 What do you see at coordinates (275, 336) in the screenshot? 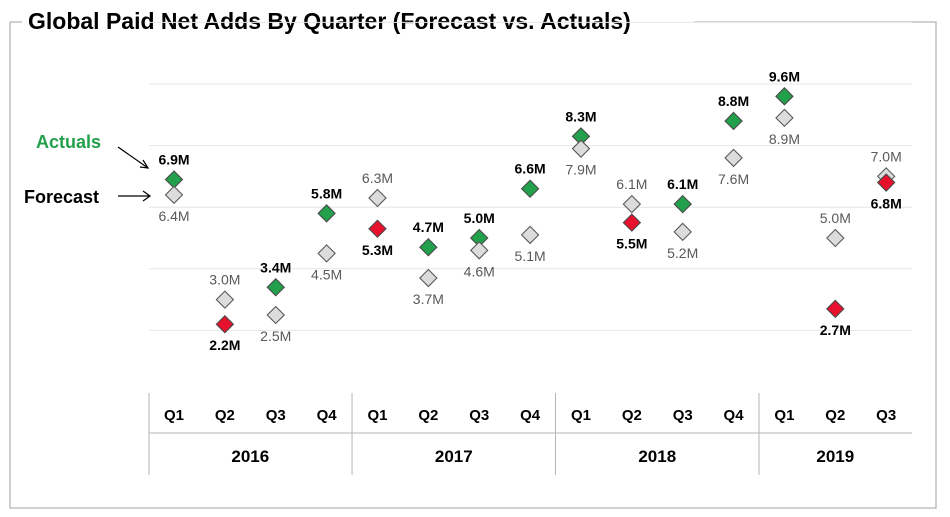
I see `forecast-data-label: 2.5M` at bounding box center [275, 336].